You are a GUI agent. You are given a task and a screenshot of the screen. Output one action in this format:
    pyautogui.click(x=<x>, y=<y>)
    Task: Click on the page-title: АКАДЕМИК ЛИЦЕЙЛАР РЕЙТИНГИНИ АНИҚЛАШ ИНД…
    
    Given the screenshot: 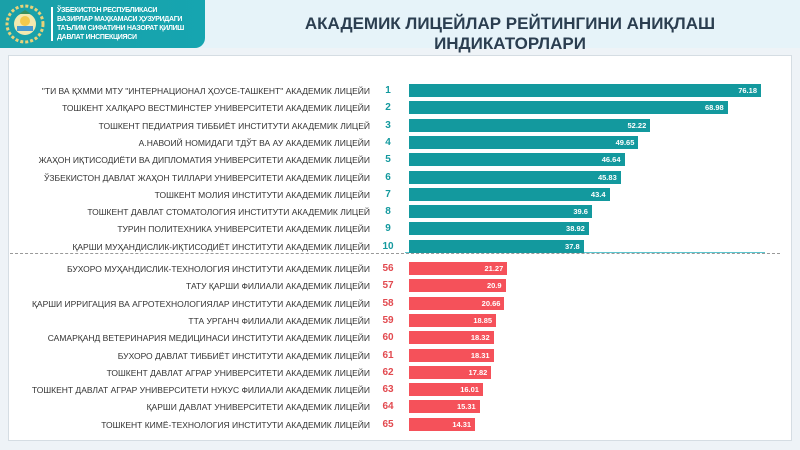 What is the action you would take?
    pyautogui.click(x=510, y=33)
    